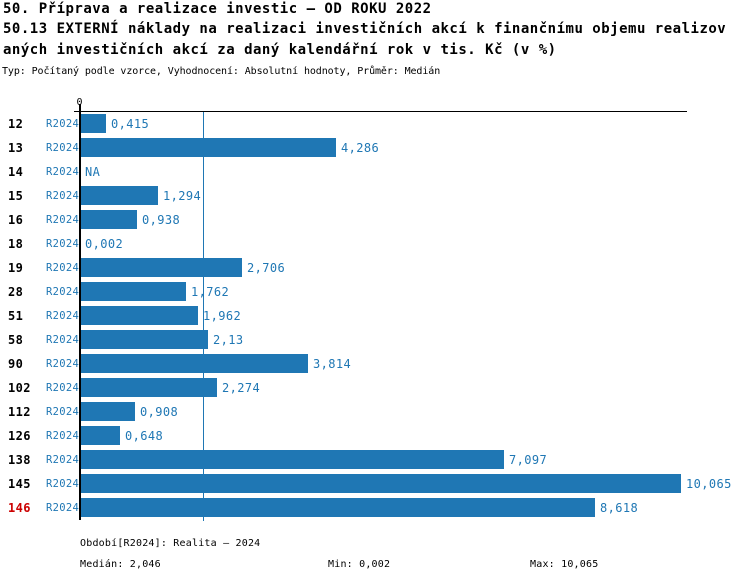 The image size is (750, 582). Describe the element at coordinates (375, 220) in the screenshot. I see `table-row: 16 R2024 0,938` at that location.